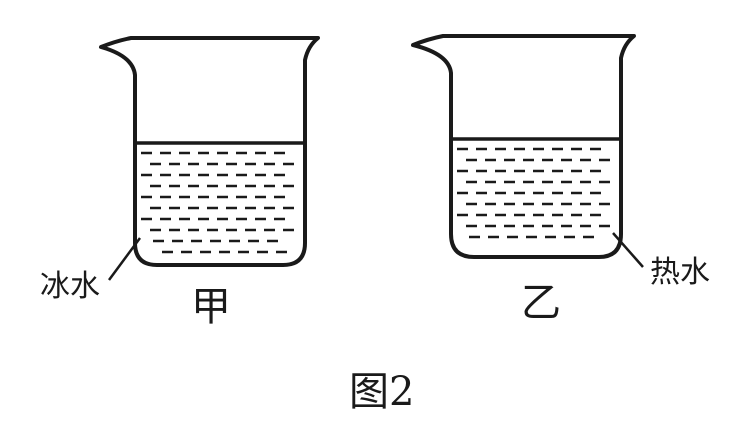 The height and width of the screenshot is (438, 739). What do you see at coordinates (211, 307) in the screenshot?
I see `label-beaker-jia: 甲` at bounding box center [211, 307].